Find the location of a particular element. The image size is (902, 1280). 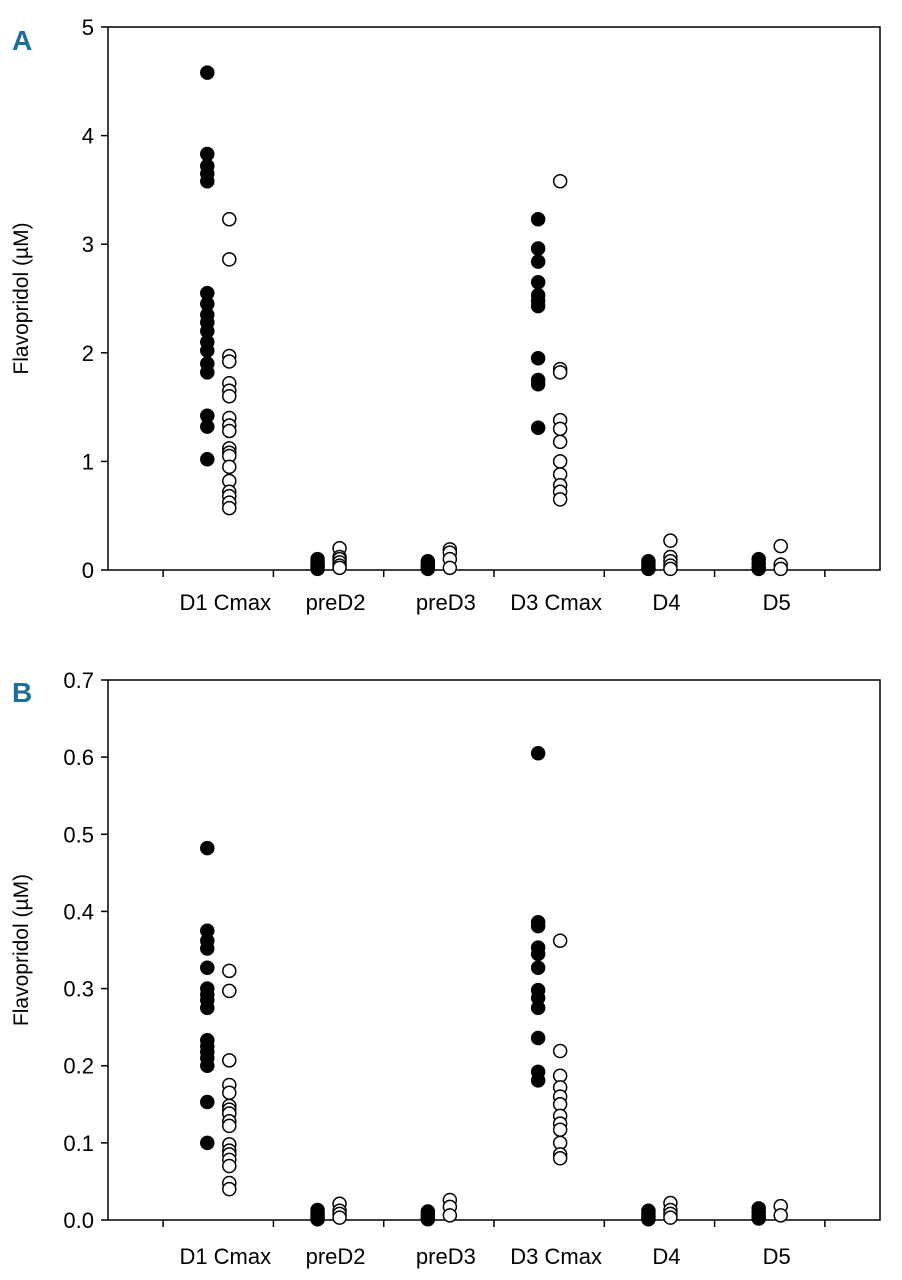

y-tick-label: 2 is located at coordinates (88, 353).